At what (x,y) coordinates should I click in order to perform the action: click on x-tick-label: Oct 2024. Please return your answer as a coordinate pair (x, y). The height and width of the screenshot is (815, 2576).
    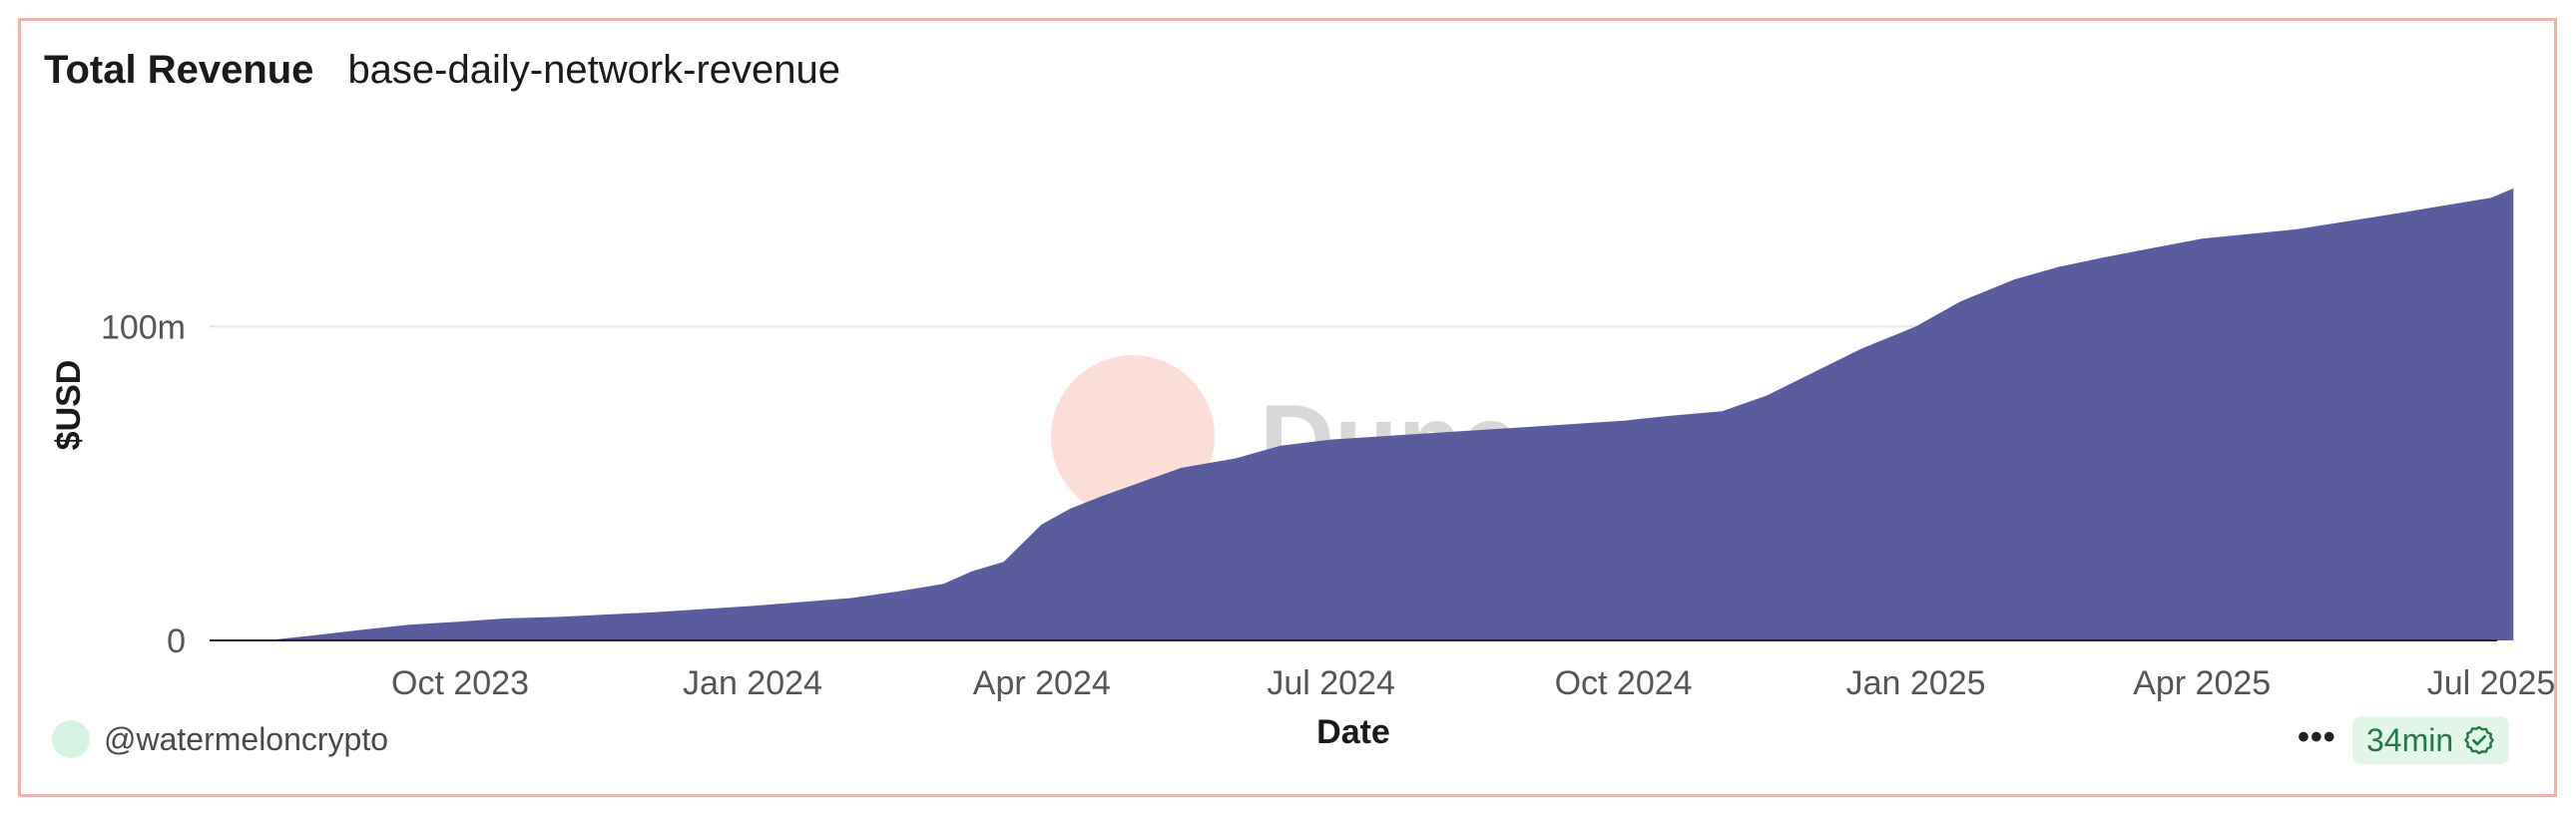
    Looking at the image, I should click on (1624, 683).